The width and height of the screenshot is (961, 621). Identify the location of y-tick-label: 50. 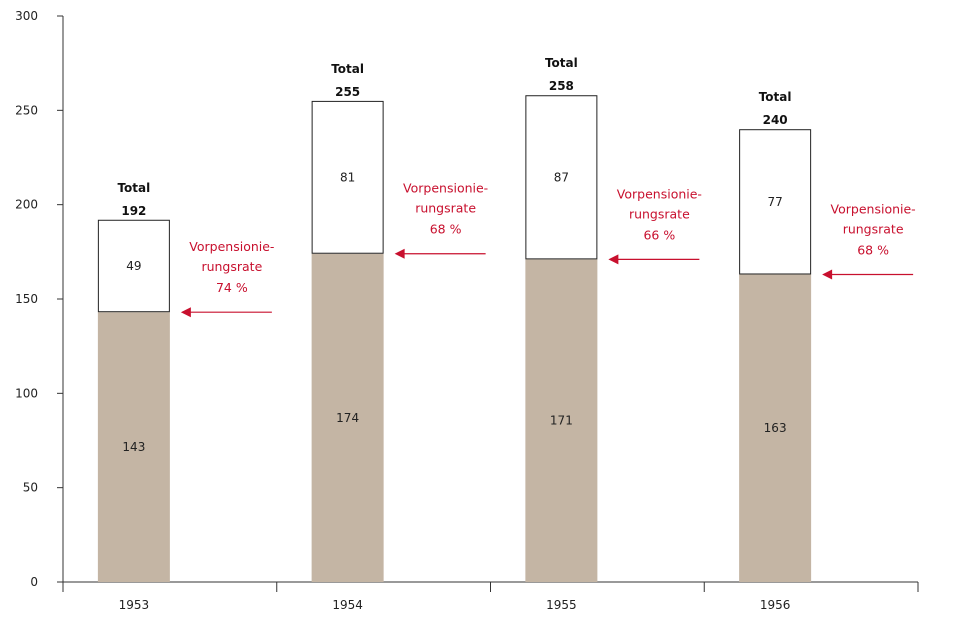
(30, 488).